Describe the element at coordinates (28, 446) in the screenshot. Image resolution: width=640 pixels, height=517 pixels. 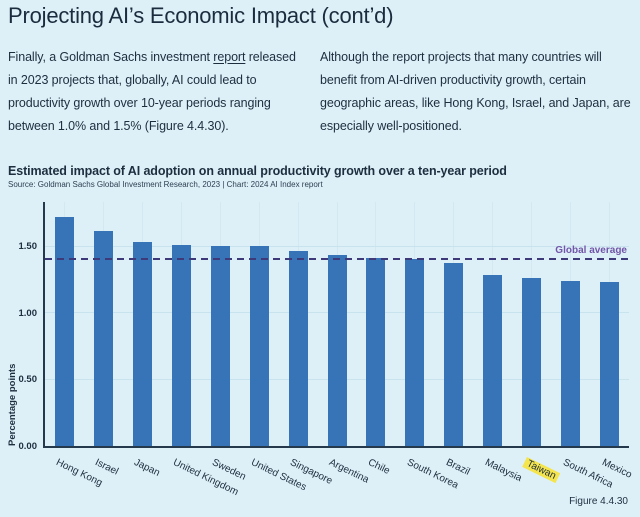
I see `y-tick-label: 0.00` at that location.